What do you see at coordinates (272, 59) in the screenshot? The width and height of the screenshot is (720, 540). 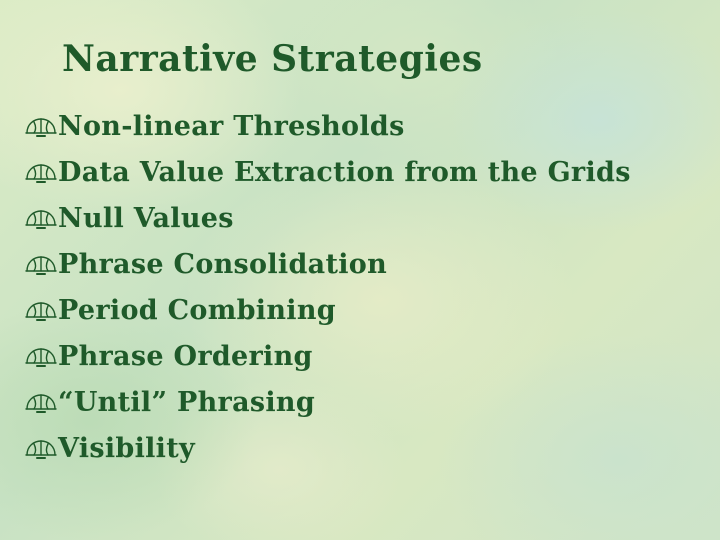 I see `slide-title: Narrative Strategies` at bounding box center [272, 59].